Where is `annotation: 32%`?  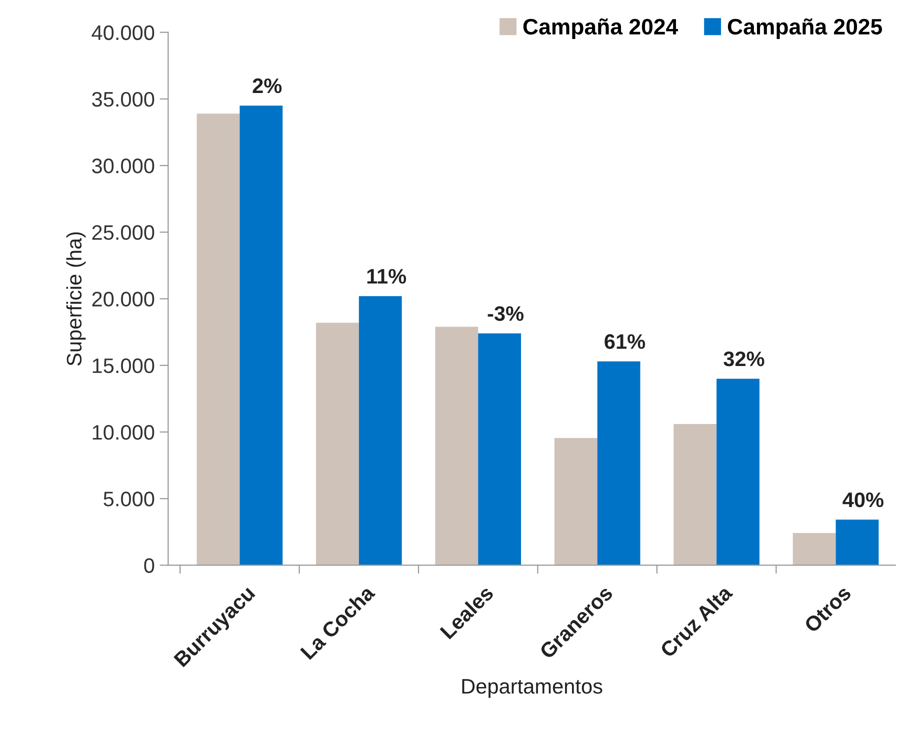
annotation: 32% is located at coordinates (744, 359).